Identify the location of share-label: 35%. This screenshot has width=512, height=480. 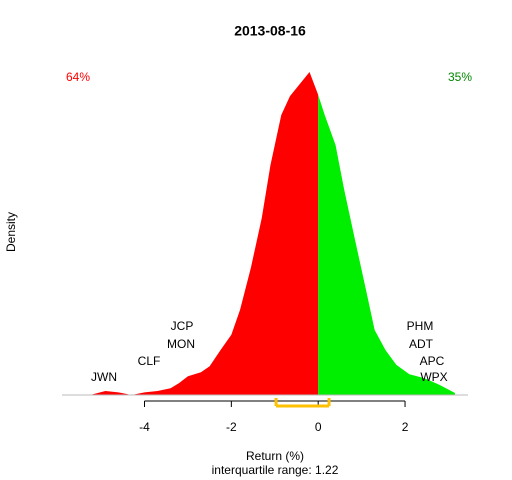
(460, 77).